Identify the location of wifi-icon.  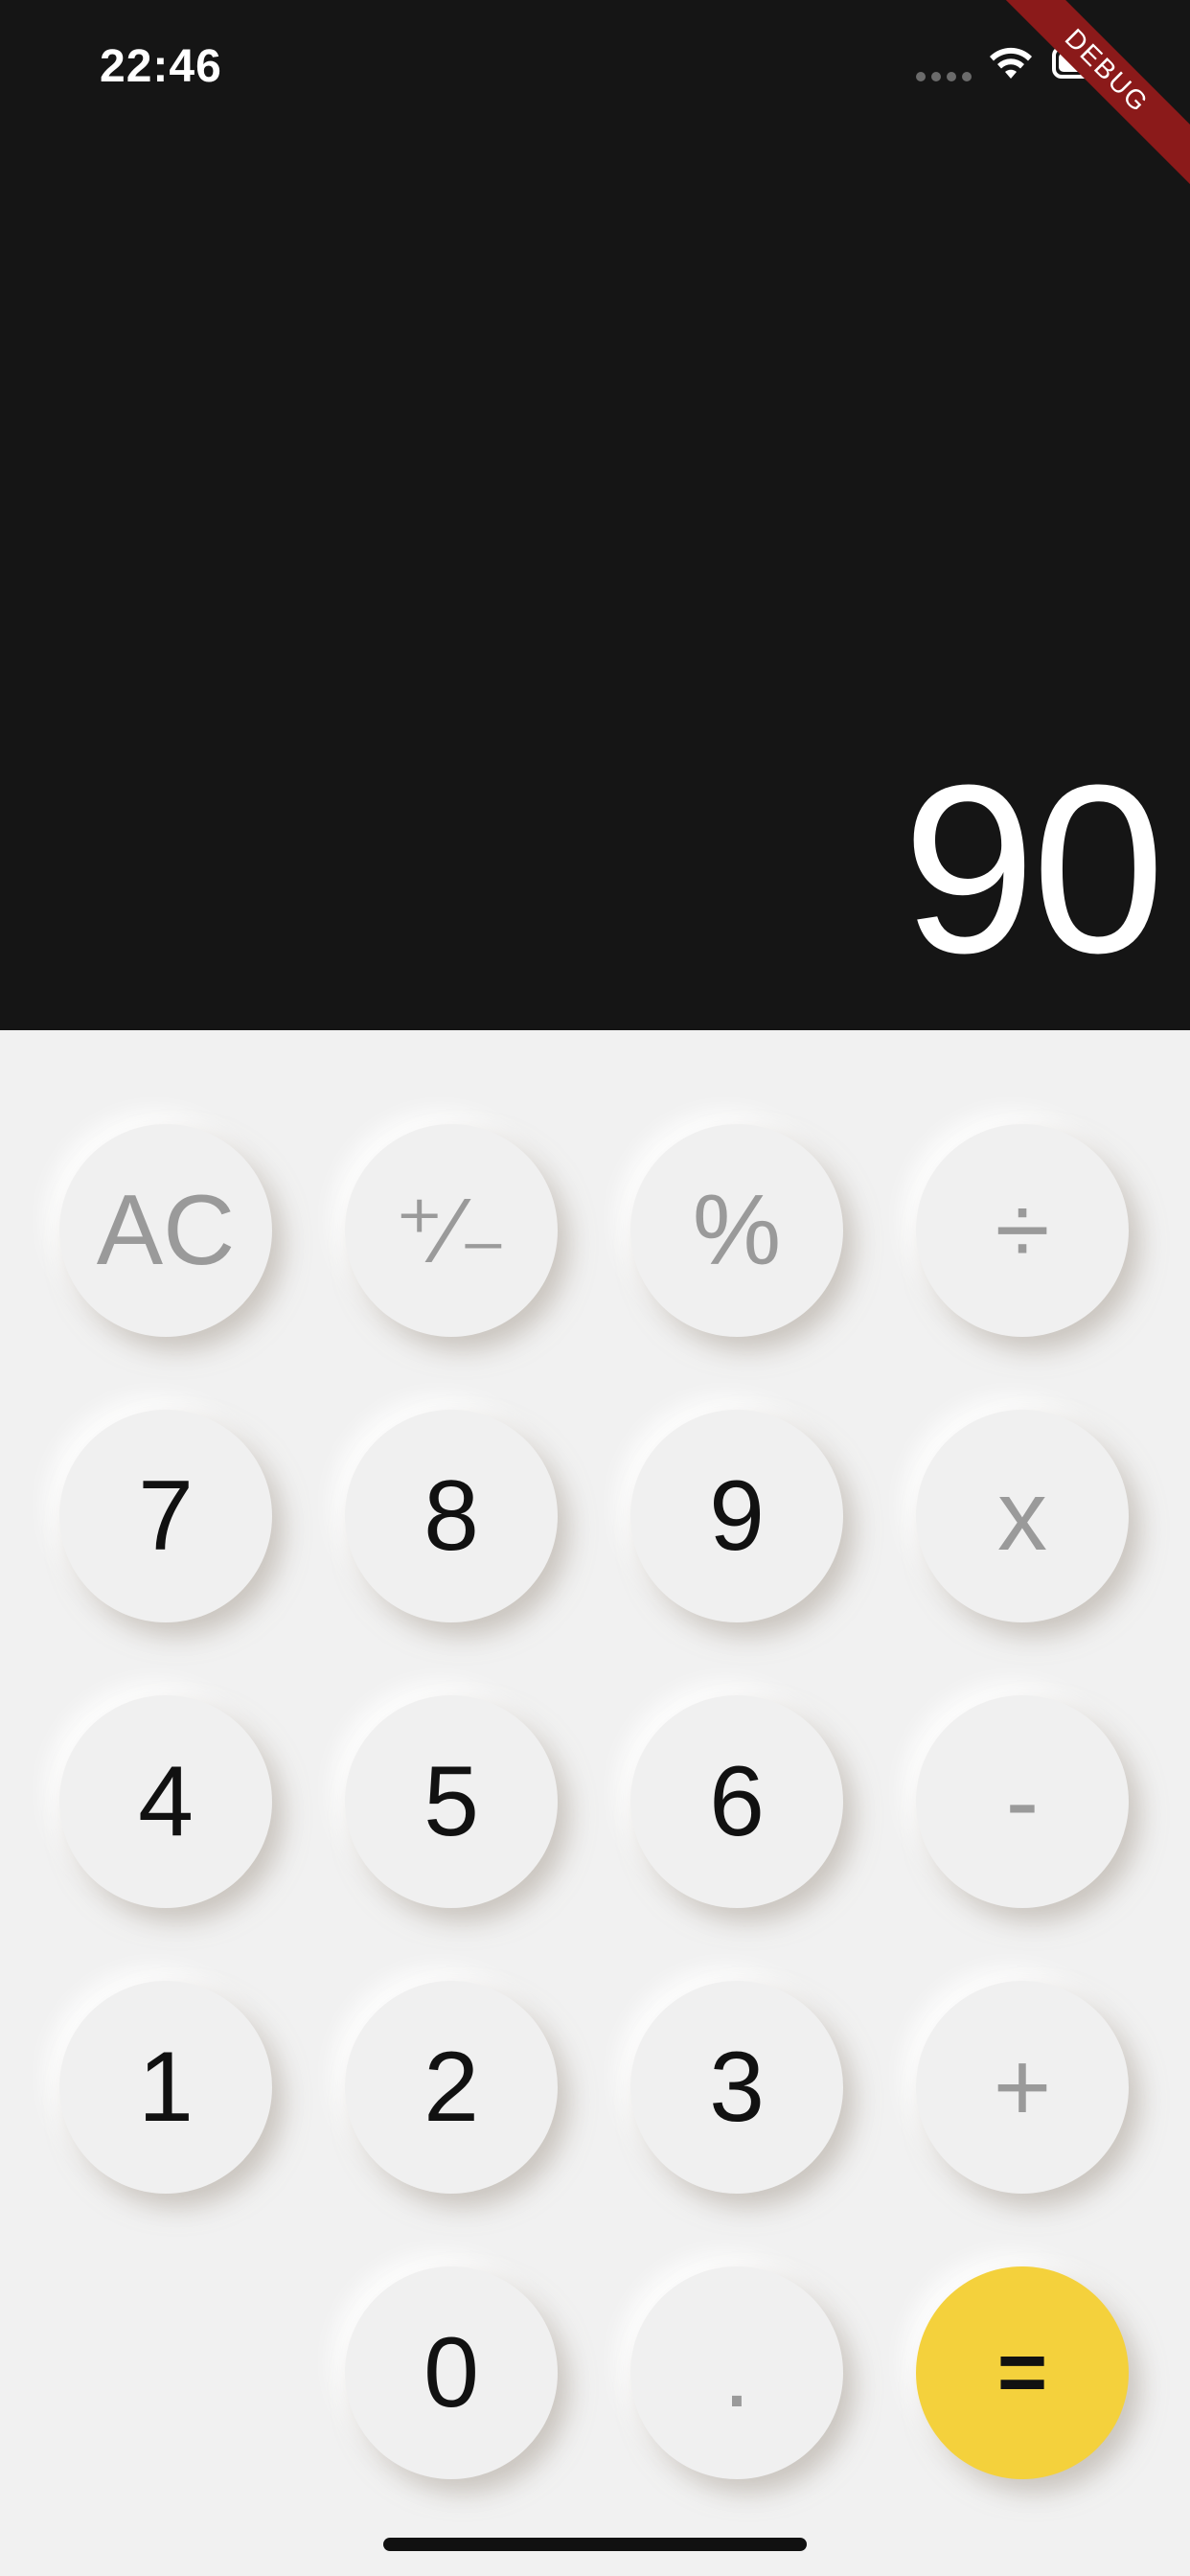
(1011, 63).